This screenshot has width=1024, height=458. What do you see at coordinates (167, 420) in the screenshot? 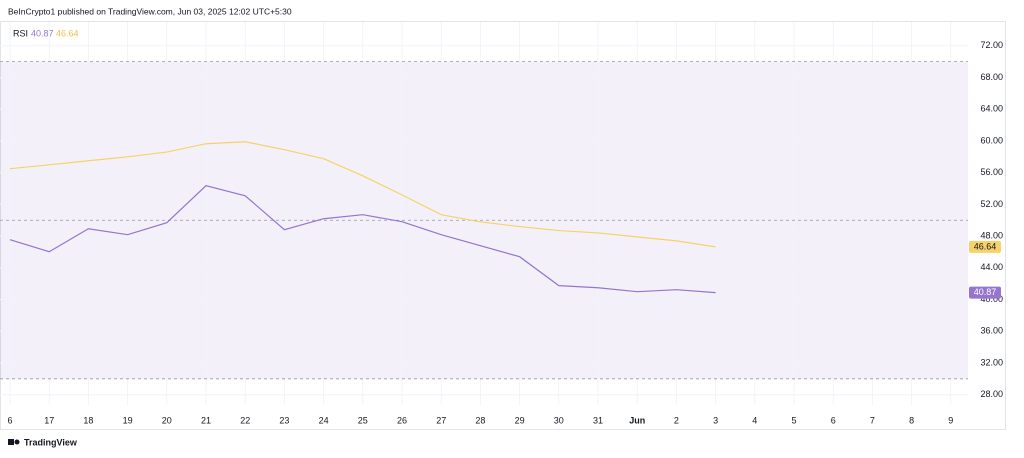
I see `x-tick-label: 20` at bounding box center [167, 420].